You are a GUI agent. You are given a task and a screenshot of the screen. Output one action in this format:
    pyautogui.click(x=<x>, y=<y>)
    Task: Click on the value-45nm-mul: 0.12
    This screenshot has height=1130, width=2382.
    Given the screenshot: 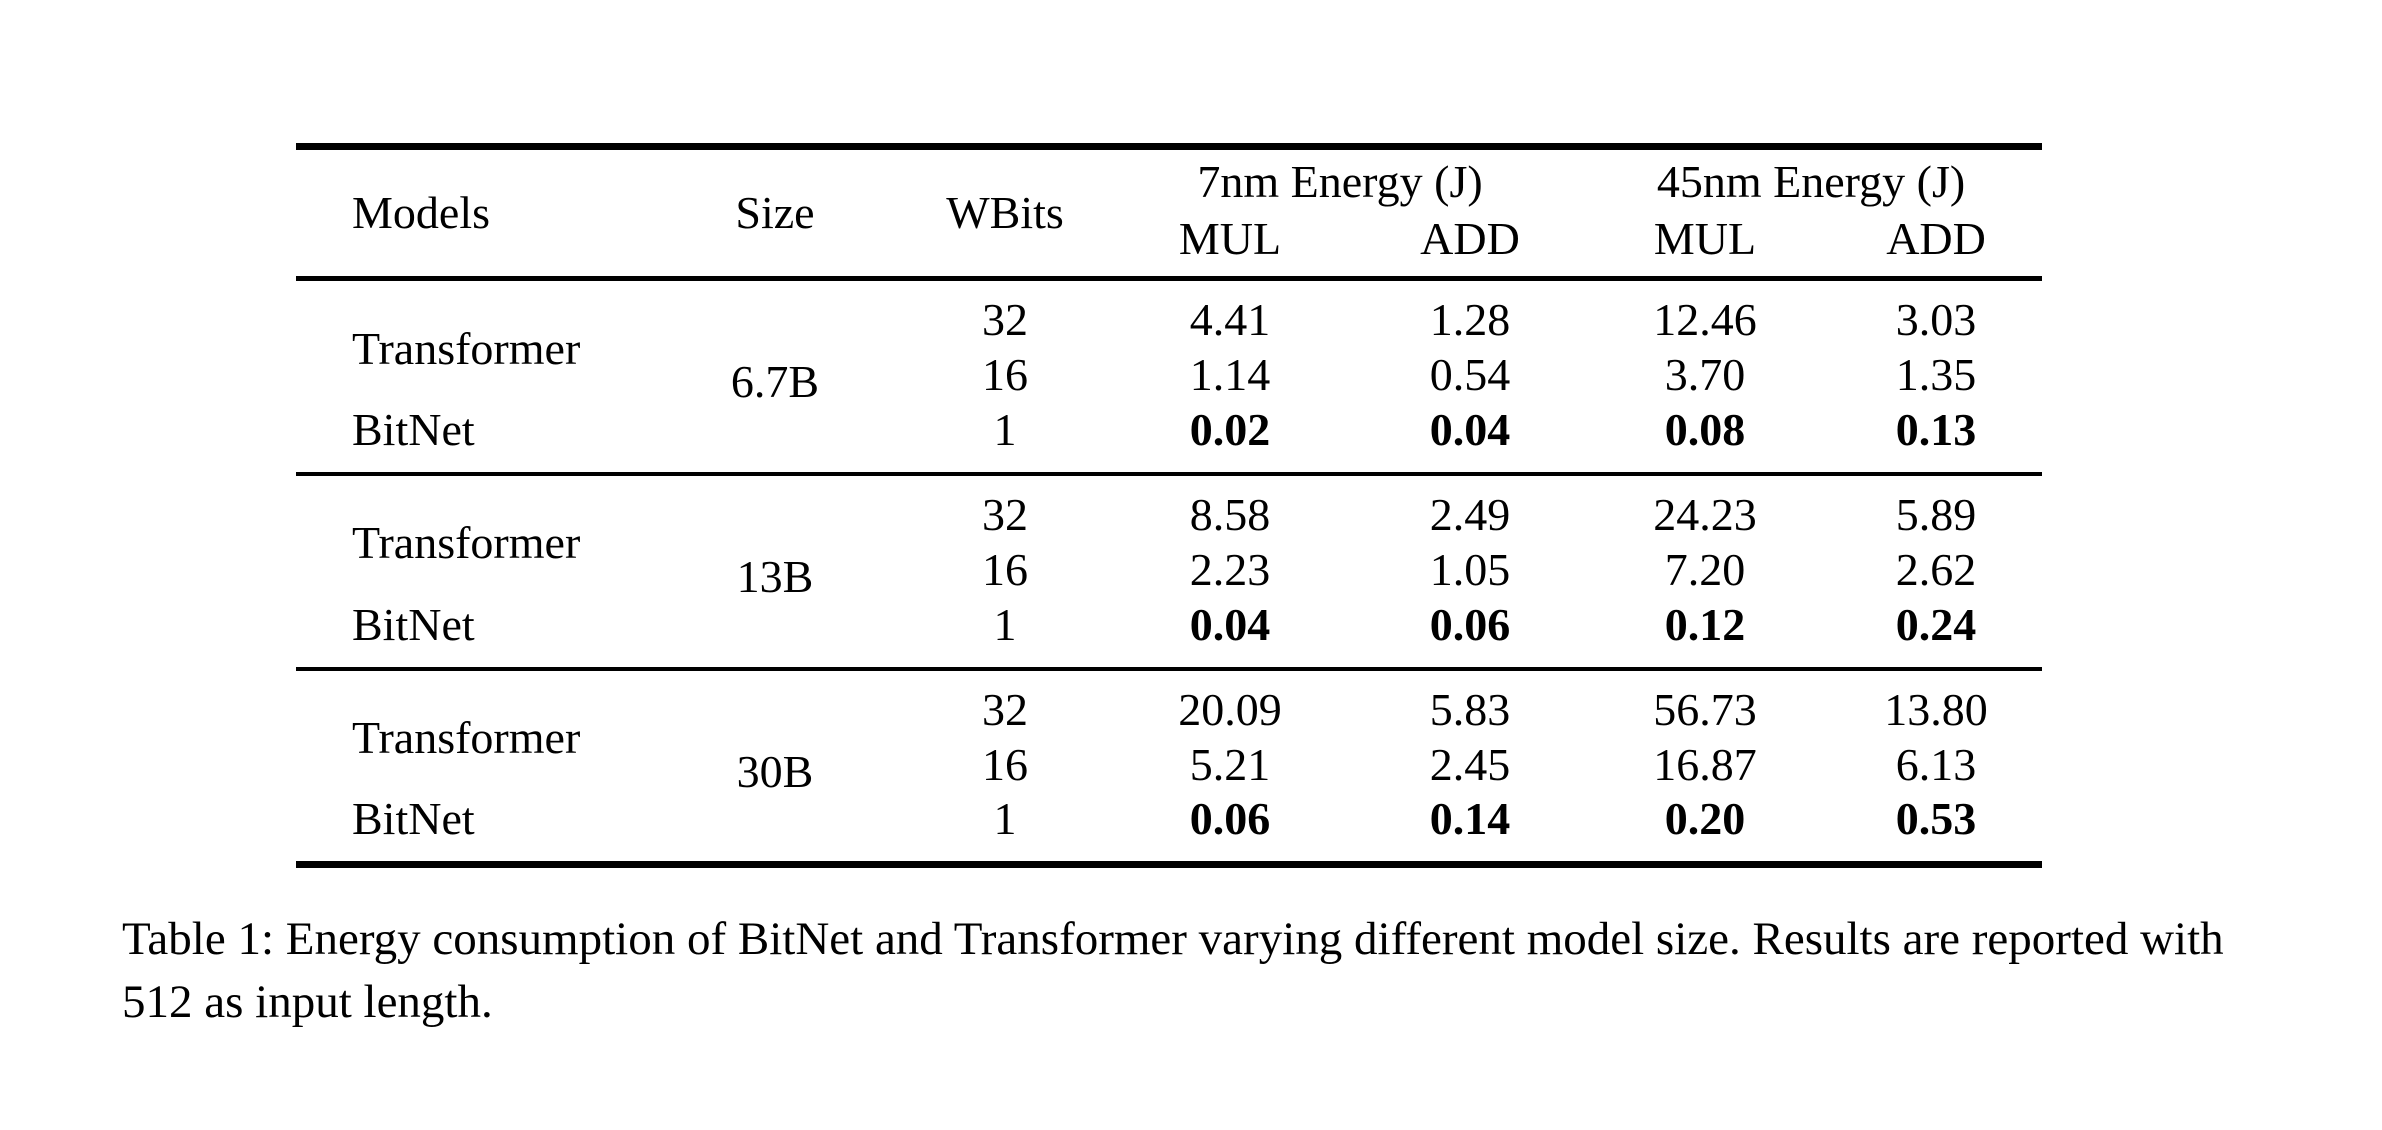 What is the action you would take?
    pyautogui.click(x=1705, y=624)
    